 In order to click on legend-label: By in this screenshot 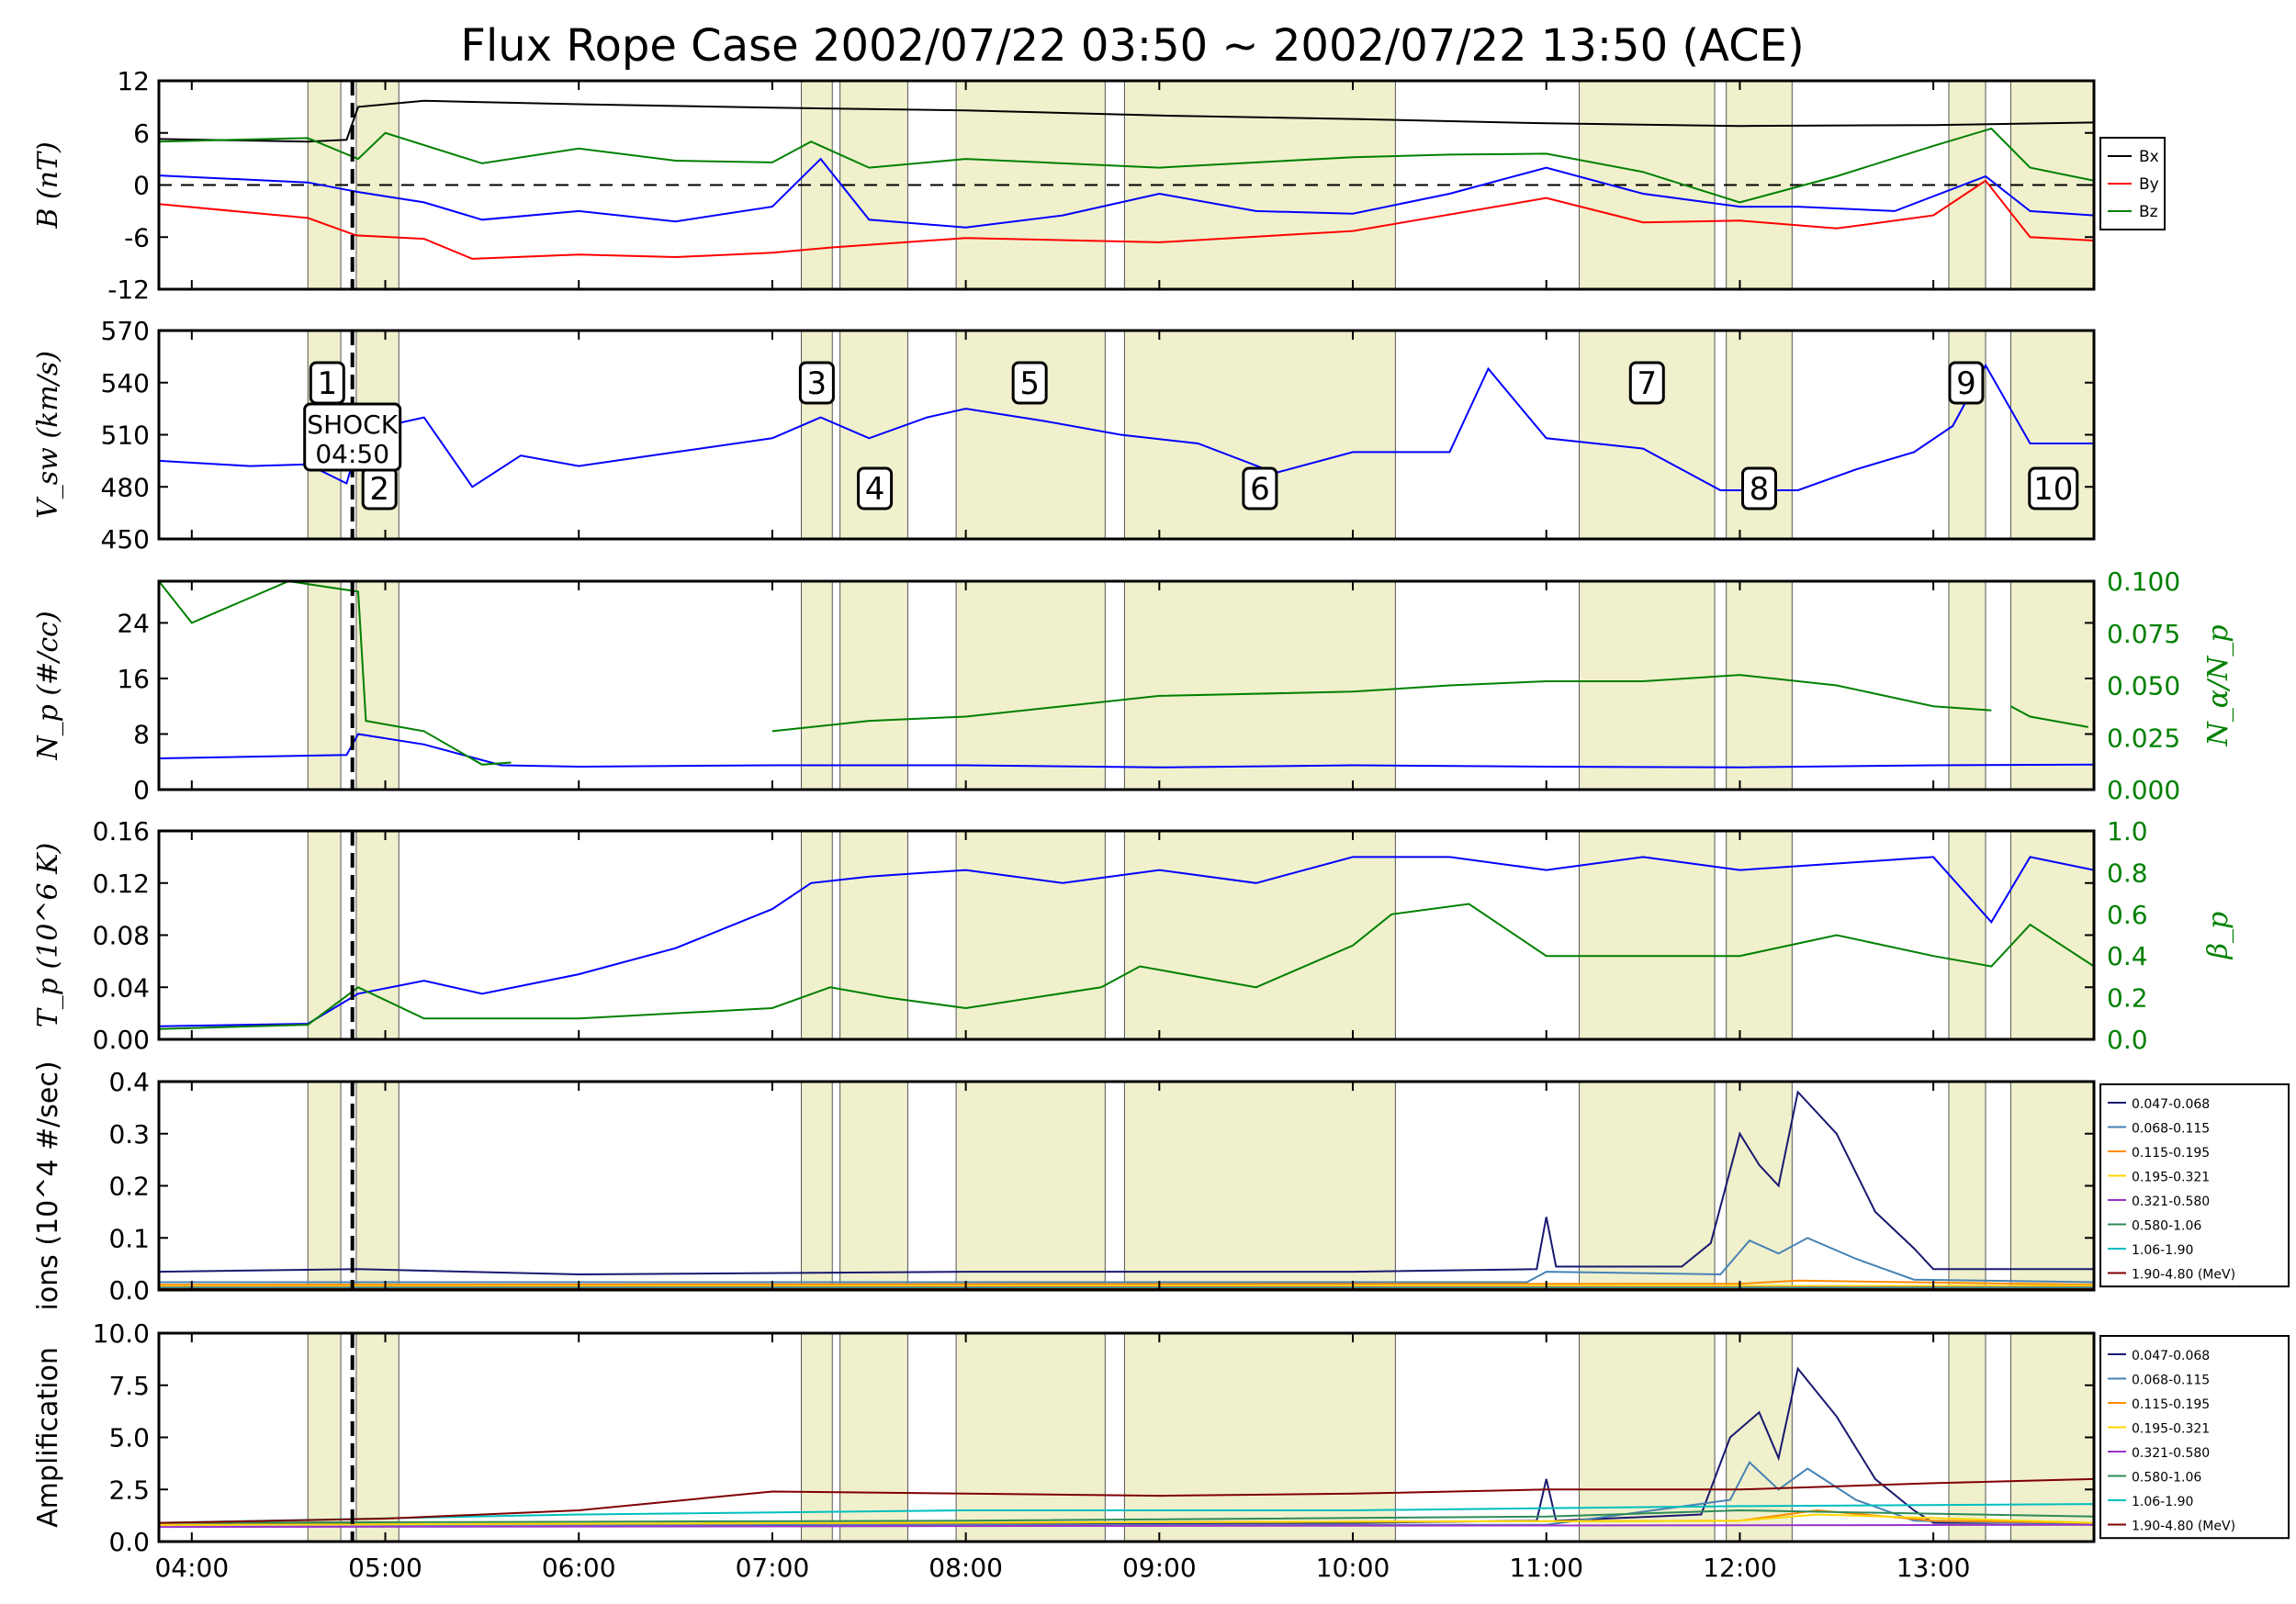, I will do `click(2149, 184)`.